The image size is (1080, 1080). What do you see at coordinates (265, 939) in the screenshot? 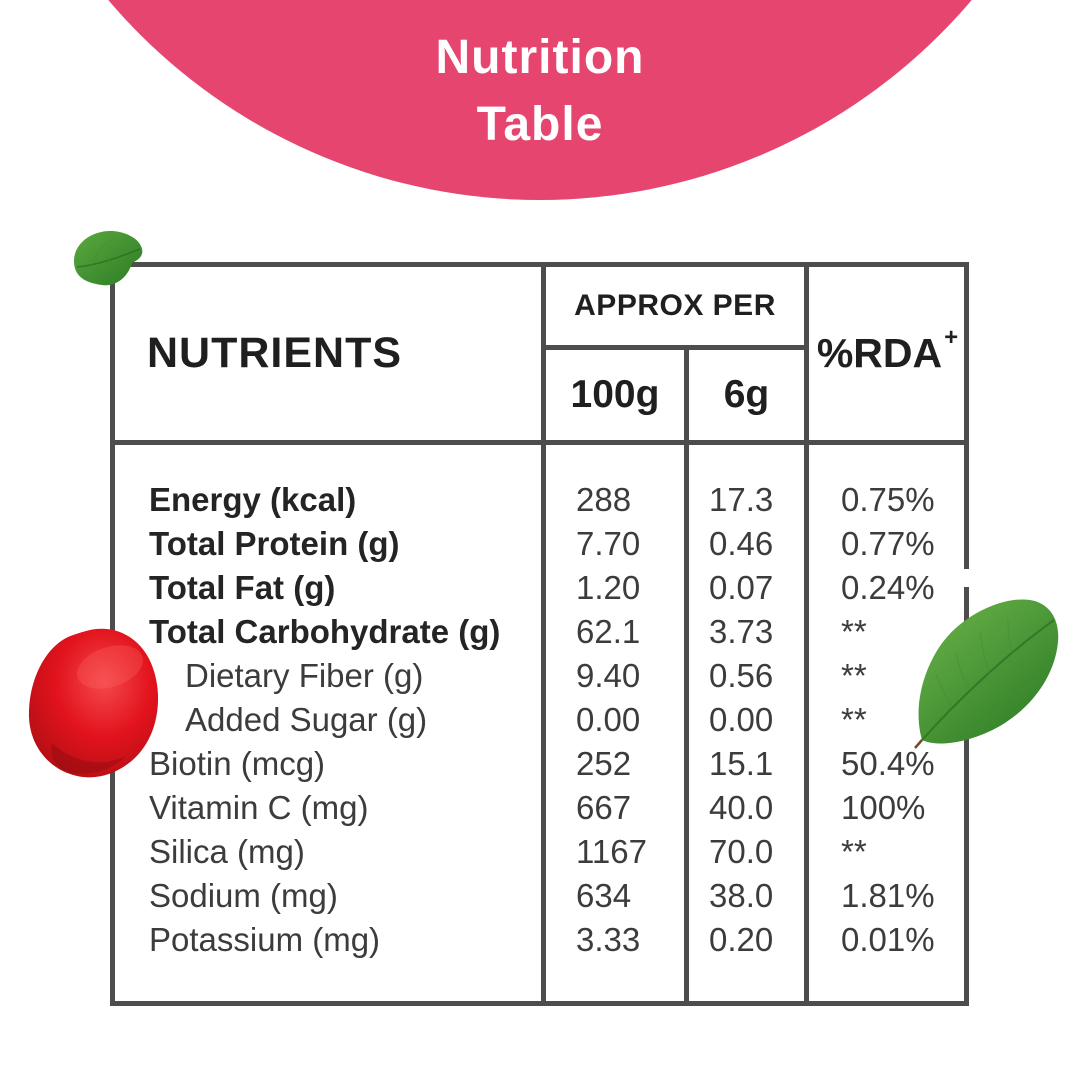
I see `nutrient-label: Potassium (mg)` at bounding box center [265, 939].